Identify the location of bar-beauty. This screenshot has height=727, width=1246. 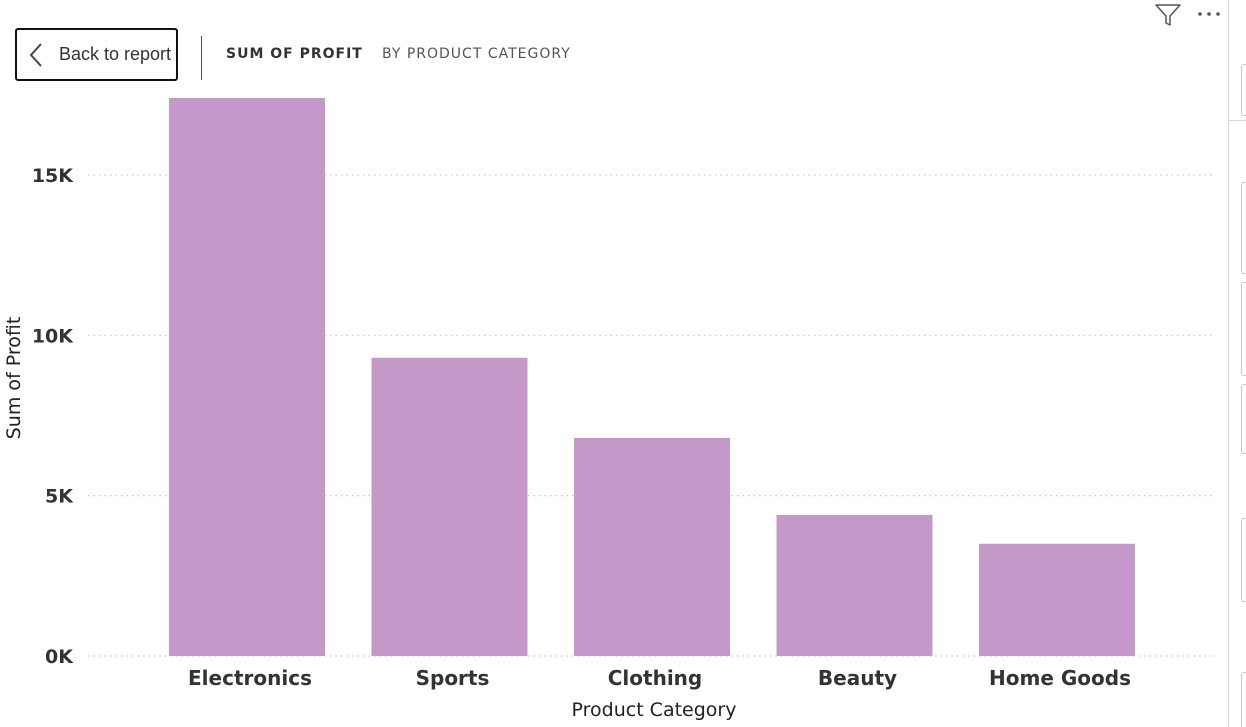
(854, 585).